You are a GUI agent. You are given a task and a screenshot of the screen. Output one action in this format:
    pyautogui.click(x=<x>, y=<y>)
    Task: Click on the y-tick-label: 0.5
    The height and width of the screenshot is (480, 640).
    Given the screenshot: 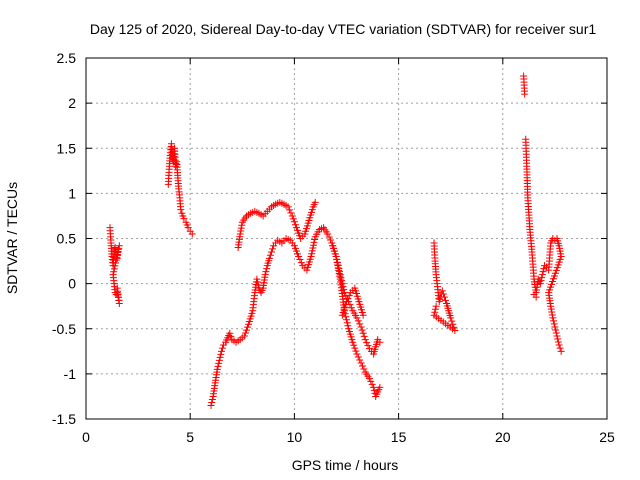 What is the action you would take?
    pyautogui.click(x=67, y=239)
    